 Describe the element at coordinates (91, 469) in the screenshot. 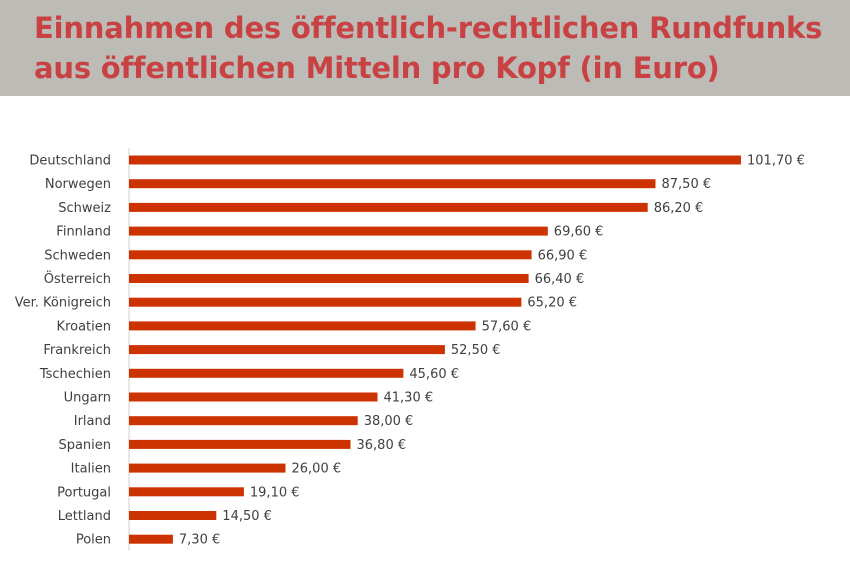

I see `category-label-13: Italien` at that location.